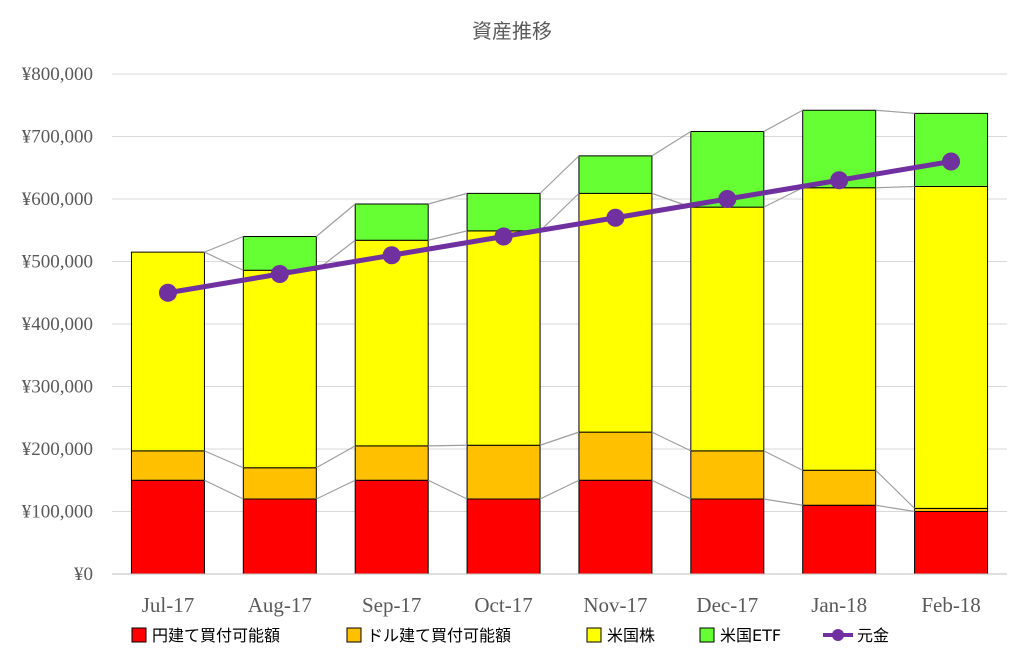 Image resolution: width=1024 pixels, height=668 pixels. What do you see at coordinates (57, 512) in the screenshot?
I see `y-tick-label: ¥100,000` at bounding box center [57, 512].